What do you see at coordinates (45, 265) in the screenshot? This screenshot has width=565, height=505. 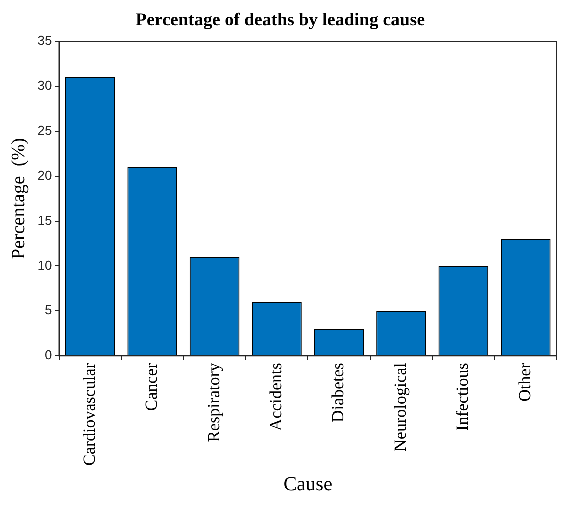 I see `y-tick-label: 10` at bounding box center [45, 265].